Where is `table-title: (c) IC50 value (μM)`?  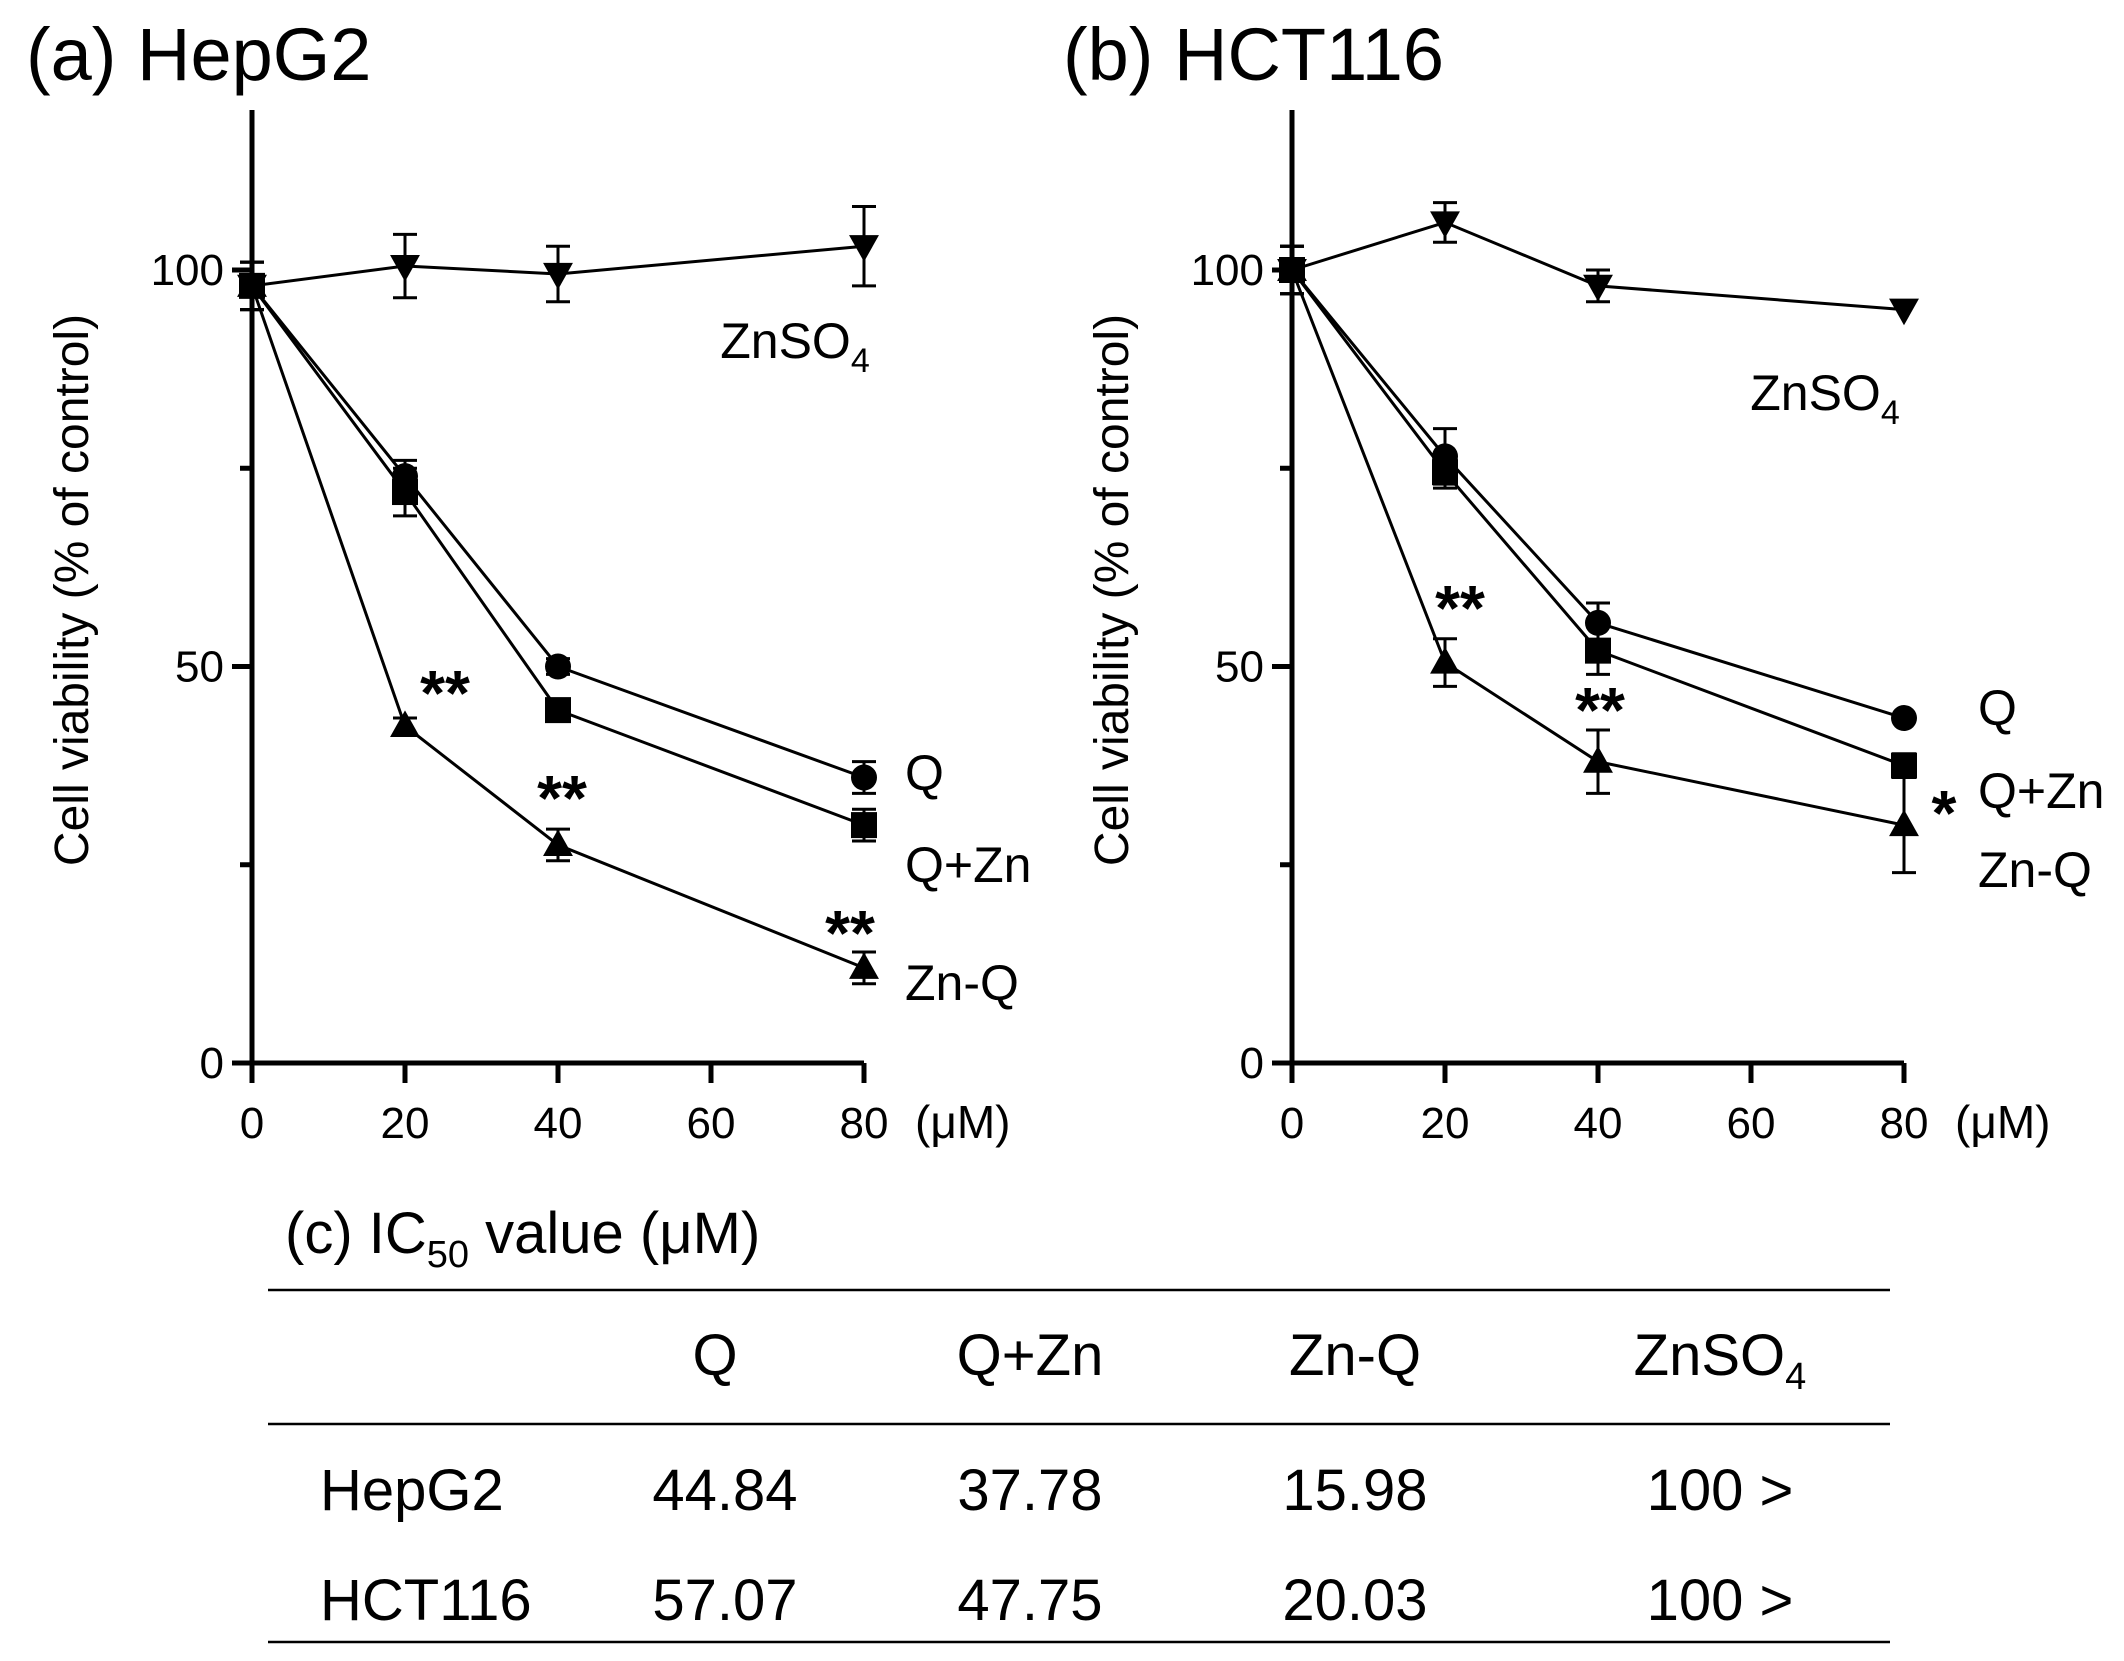 table-title: (c) IC50 value (μM) is located at coordinates (522, 1238).